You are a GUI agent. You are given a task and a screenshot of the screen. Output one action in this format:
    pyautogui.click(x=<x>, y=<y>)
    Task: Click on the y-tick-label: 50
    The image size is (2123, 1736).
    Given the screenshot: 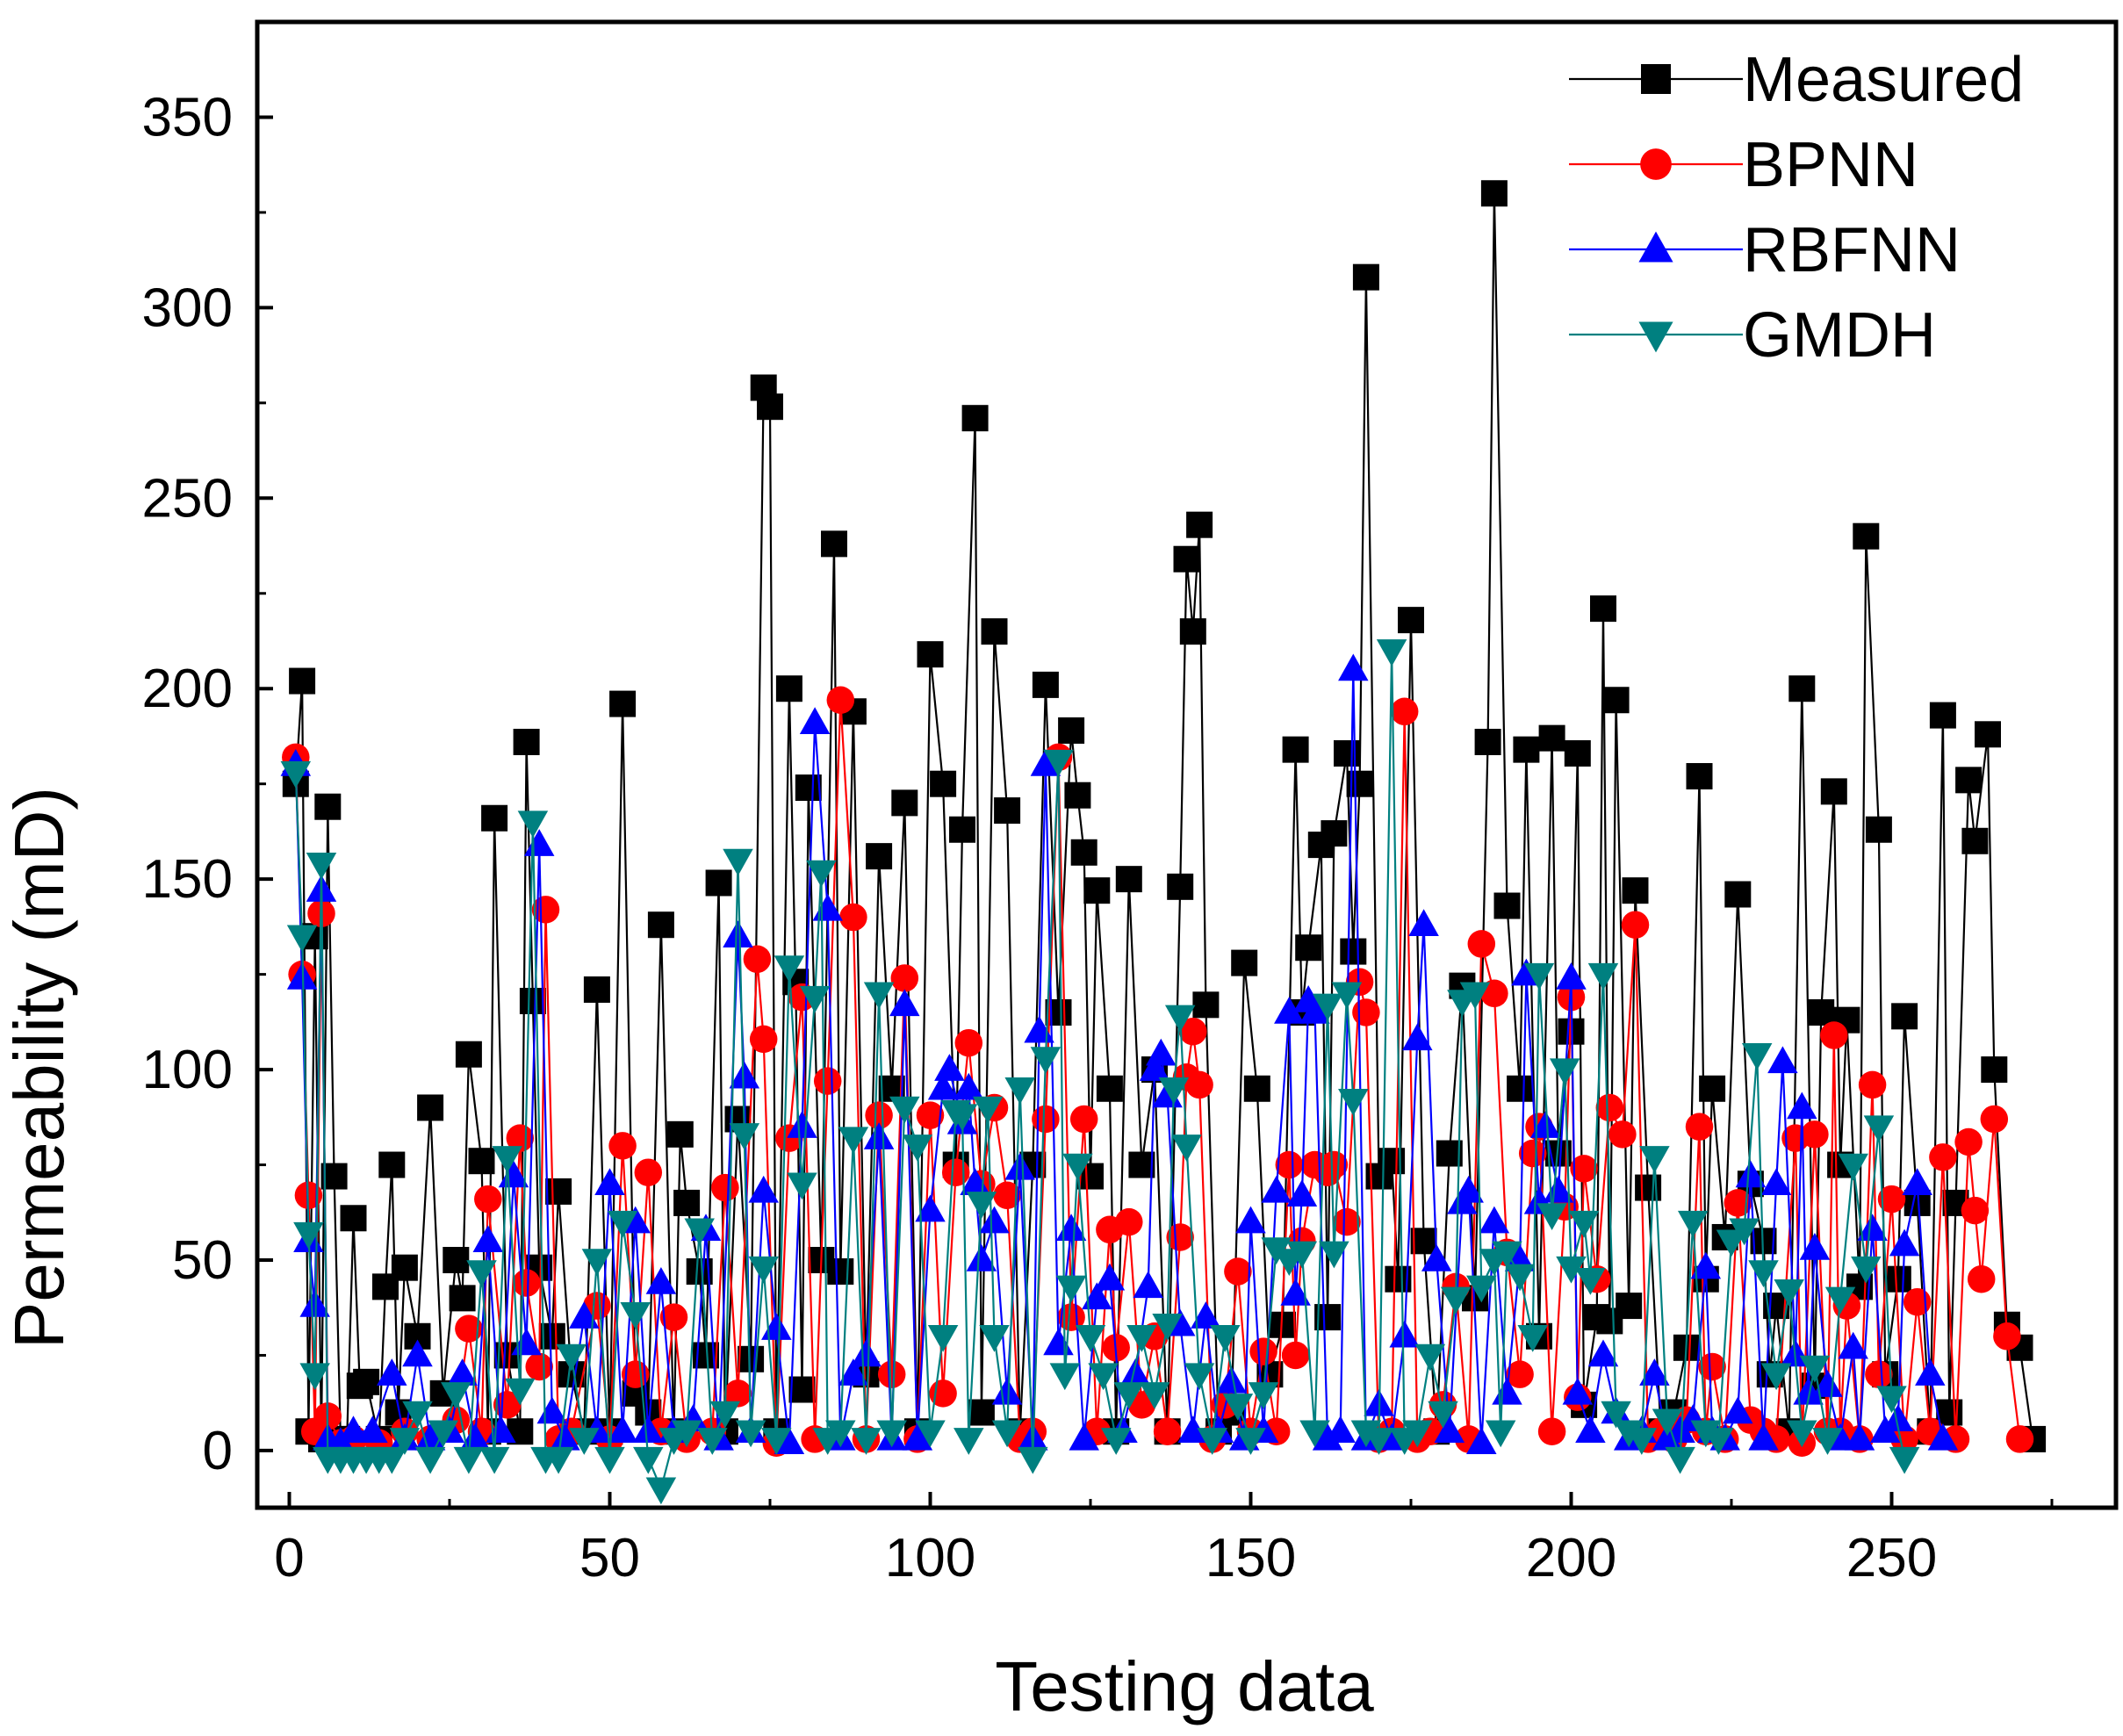 What is the action you would take?
    pyautogui.click(x=203, y=1260)
    